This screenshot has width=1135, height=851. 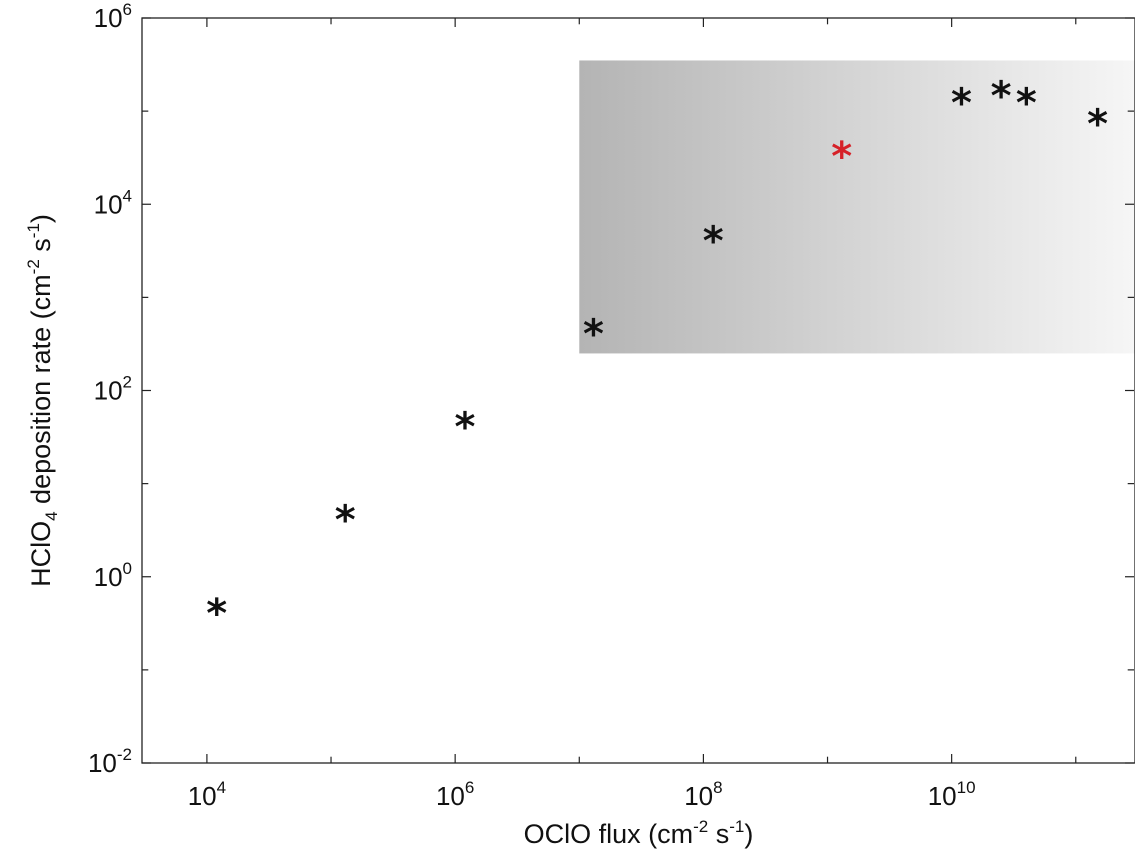 What do you see at coordinates (703, 794) in the screenshot?
I see `x-tick-label: 10⁸` at bounding box center [703, 794].